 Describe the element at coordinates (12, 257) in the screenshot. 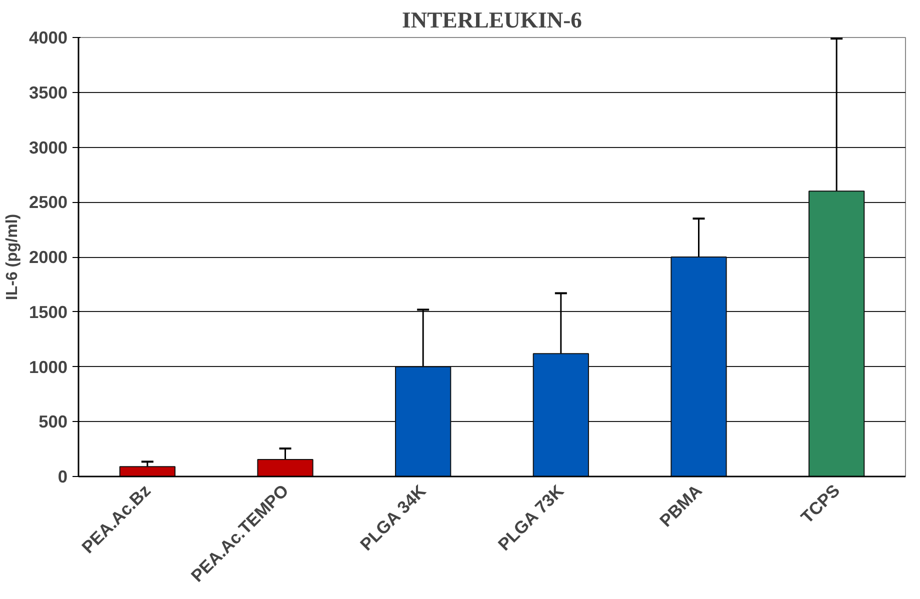

I see `y-axis-title: IL-6 (pg/ml)` at that location.